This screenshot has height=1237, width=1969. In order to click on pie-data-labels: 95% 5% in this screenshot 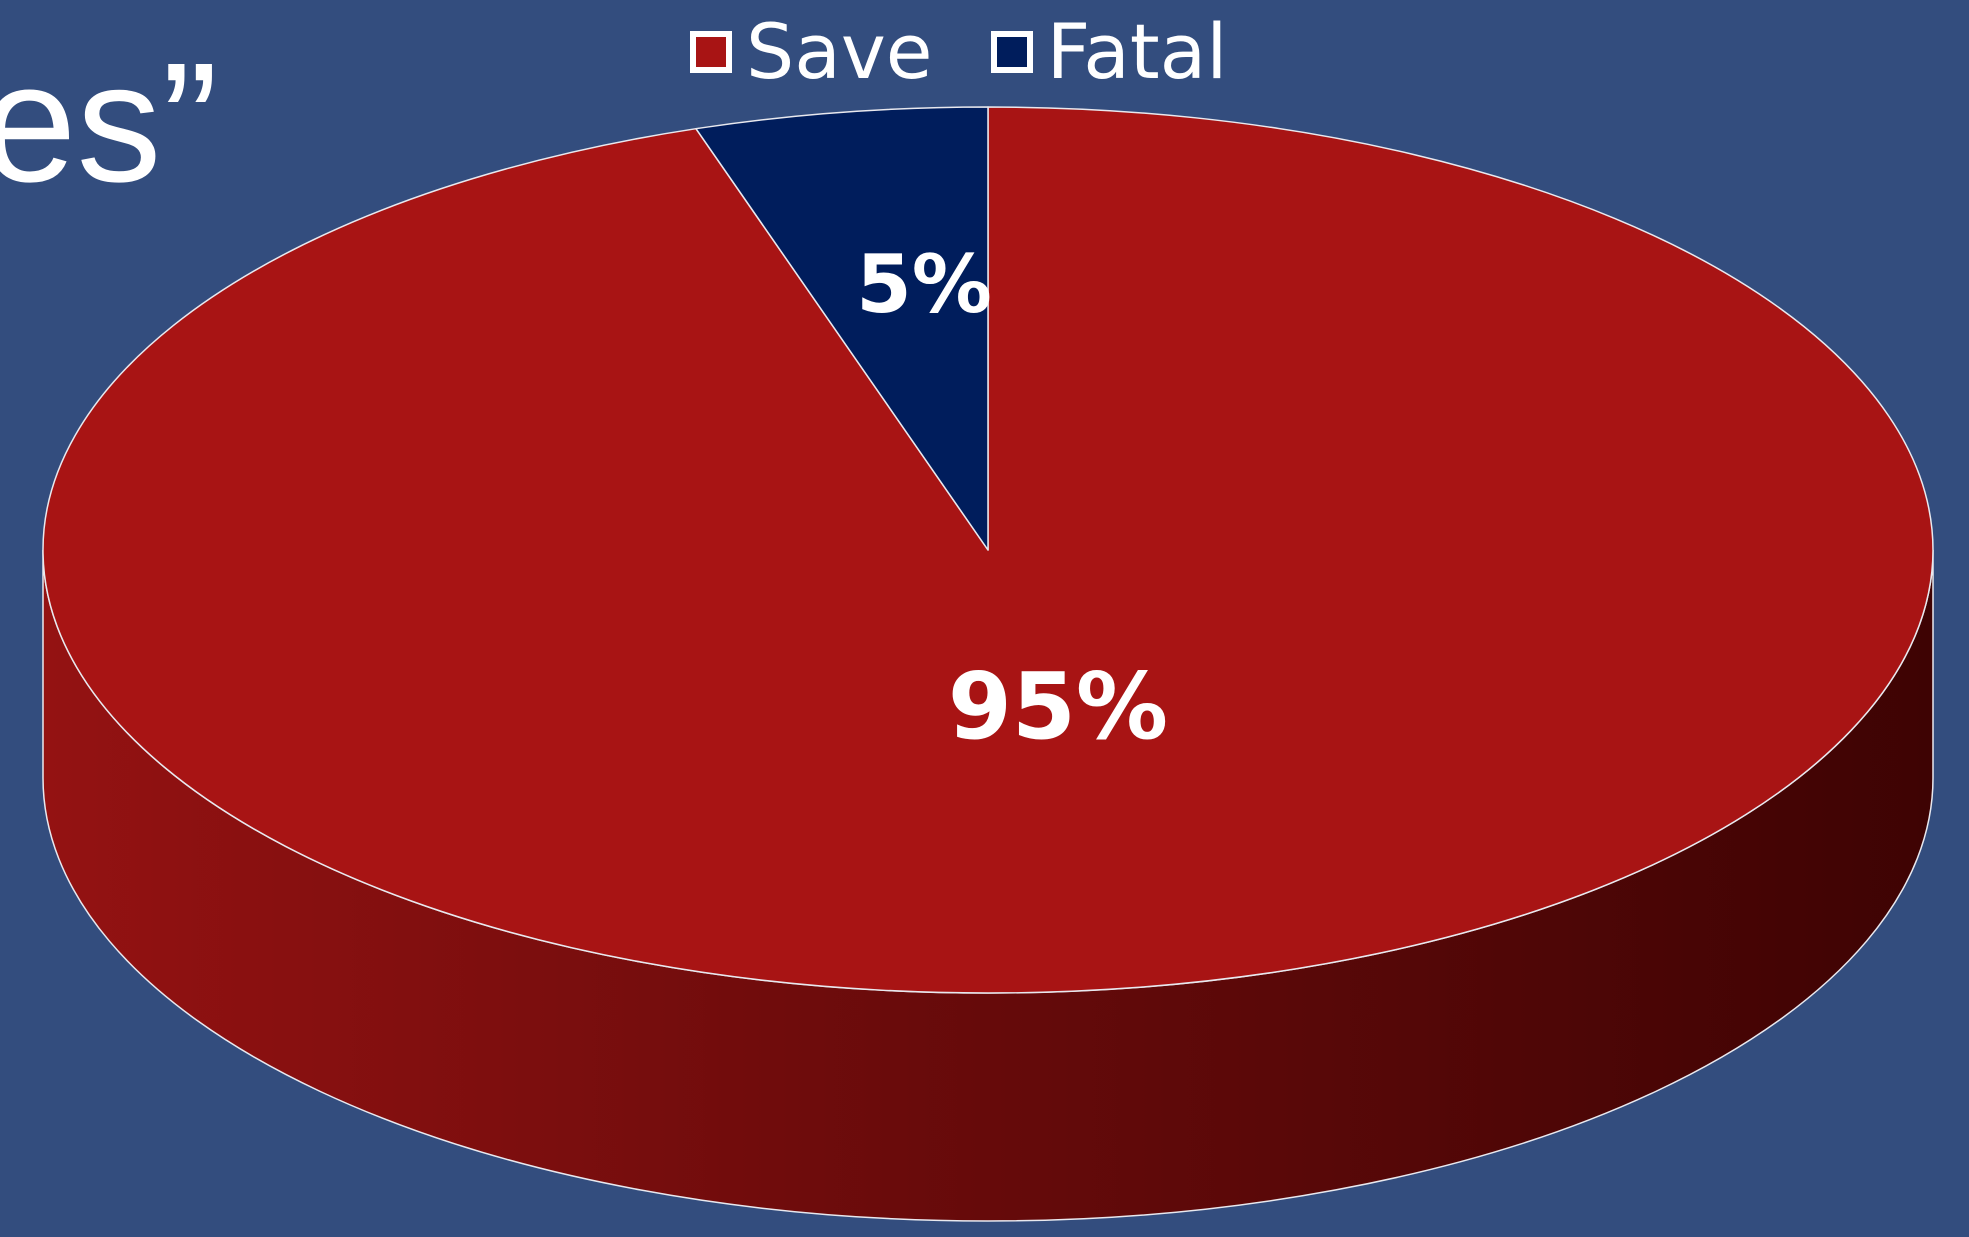, I will do `click(1012, 499)`.